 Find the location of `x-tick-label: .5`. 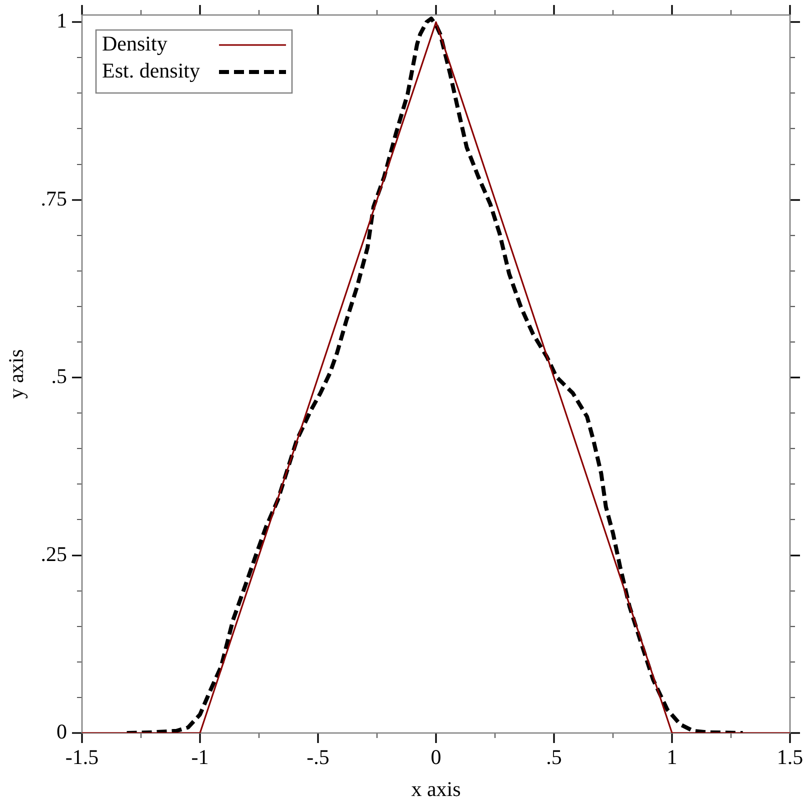

x-tick-label: .5 is located at coordinates (554, 757).